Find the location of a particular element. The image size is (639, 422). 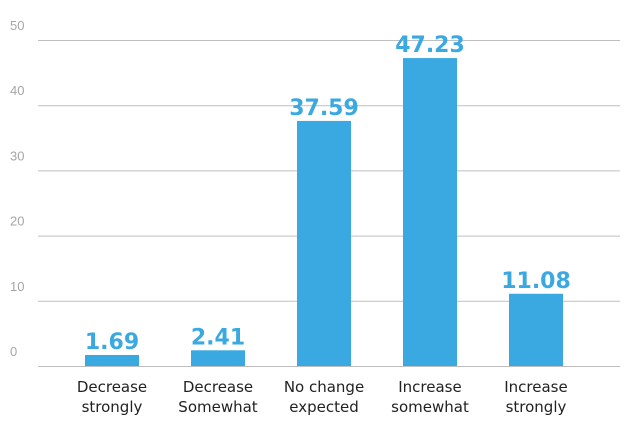

data-label-4: 47.23 is located at coordinates (430, 45).